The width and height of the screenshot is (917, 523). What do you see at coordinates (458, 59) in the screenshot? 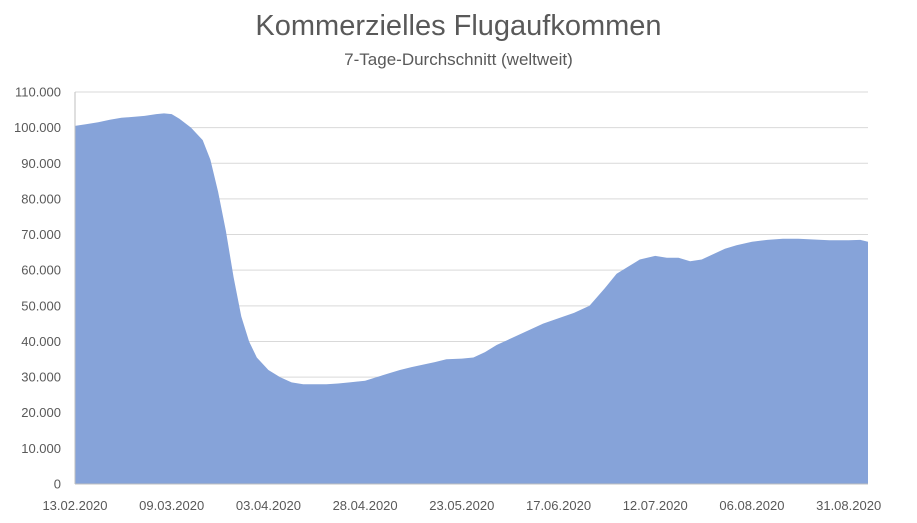
I see `chart-subtitle: 7-Tage-Durchschnitt (weltweit)` at bounding box center [458, 59].